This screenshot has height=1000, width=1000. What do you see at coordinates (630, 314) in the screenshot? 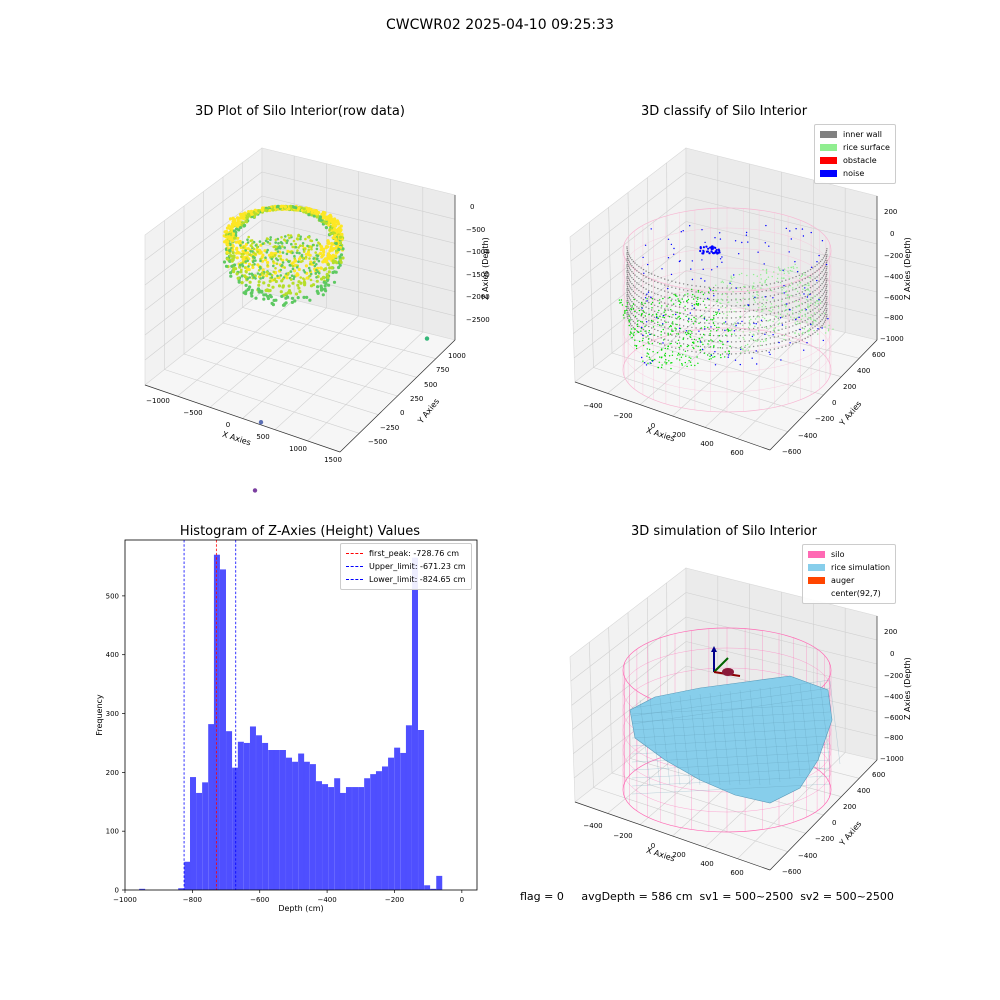
I see `grid-line` at bounding box center [630, 314].